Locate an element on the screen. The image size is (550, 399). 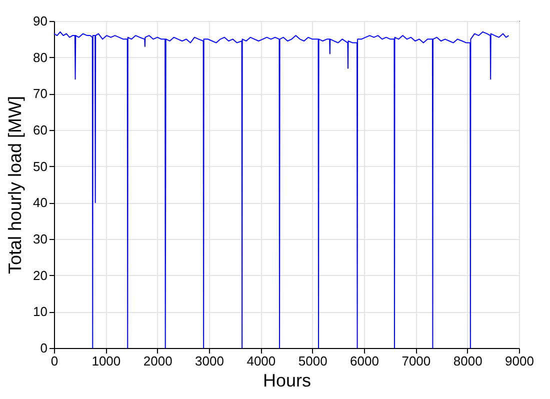
y-tick-label: 30 is located at coordinates (40, 239).